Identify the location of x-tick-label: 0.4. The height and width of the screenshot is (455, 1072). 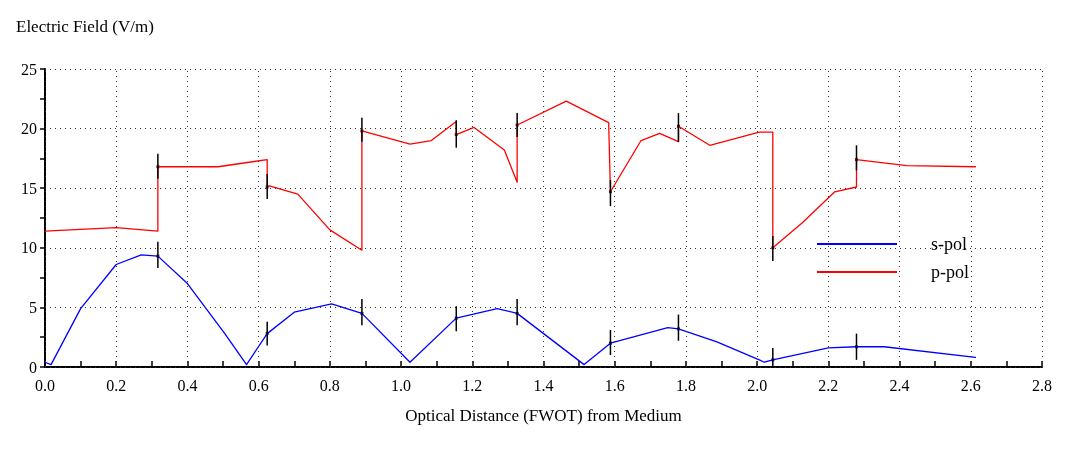
(187, 385).